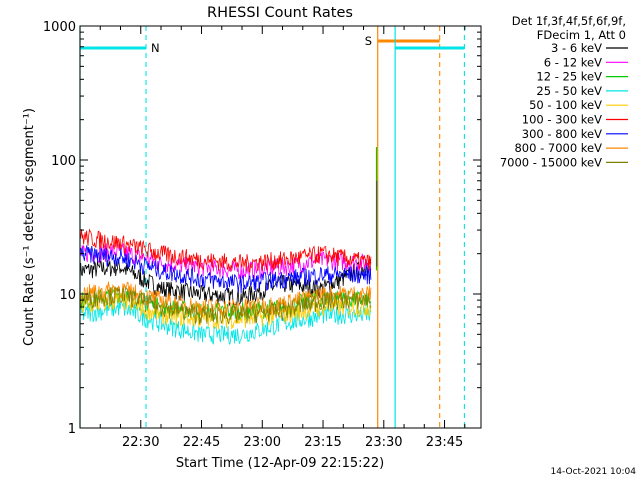 The width and height of the screenshot is (640, 480). I want to click on y-axis-label: Count Rate (s⁻¹ detector segment⁻¹), so click(29, 227).